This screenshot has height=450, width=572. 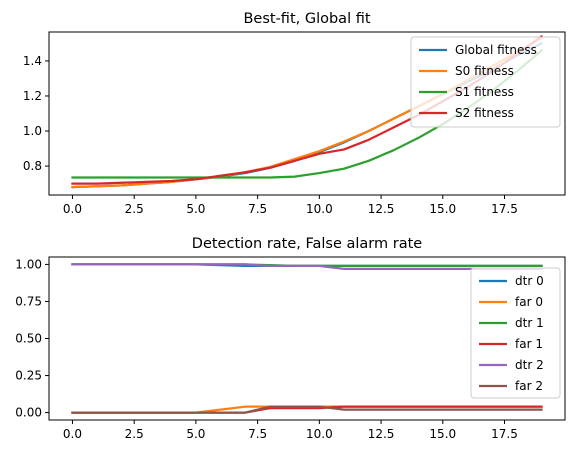 What do you see at coordinates (484, 92) in the screenshot?
I see `legend-label: S1 fitness` at bounding box center [484, 92].